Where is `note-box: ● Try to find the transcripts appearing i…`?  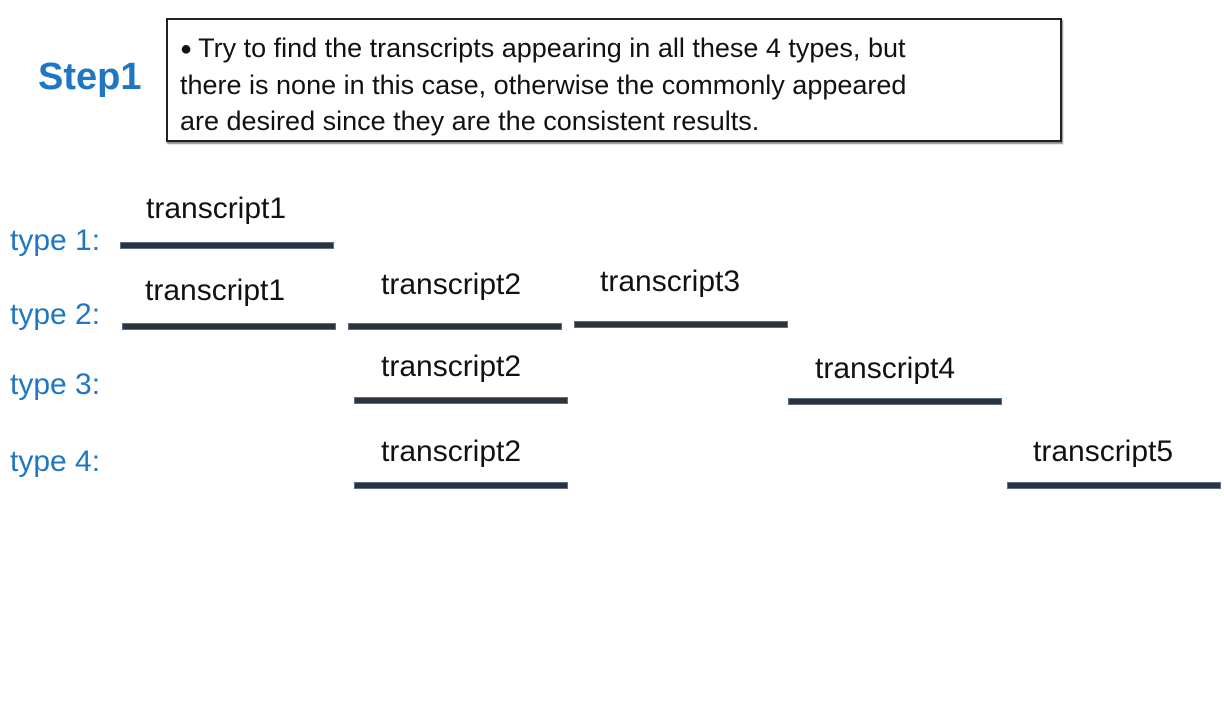
note-box: ● Try to find the transcripts appearing i… is located at coordinates (614, 80).